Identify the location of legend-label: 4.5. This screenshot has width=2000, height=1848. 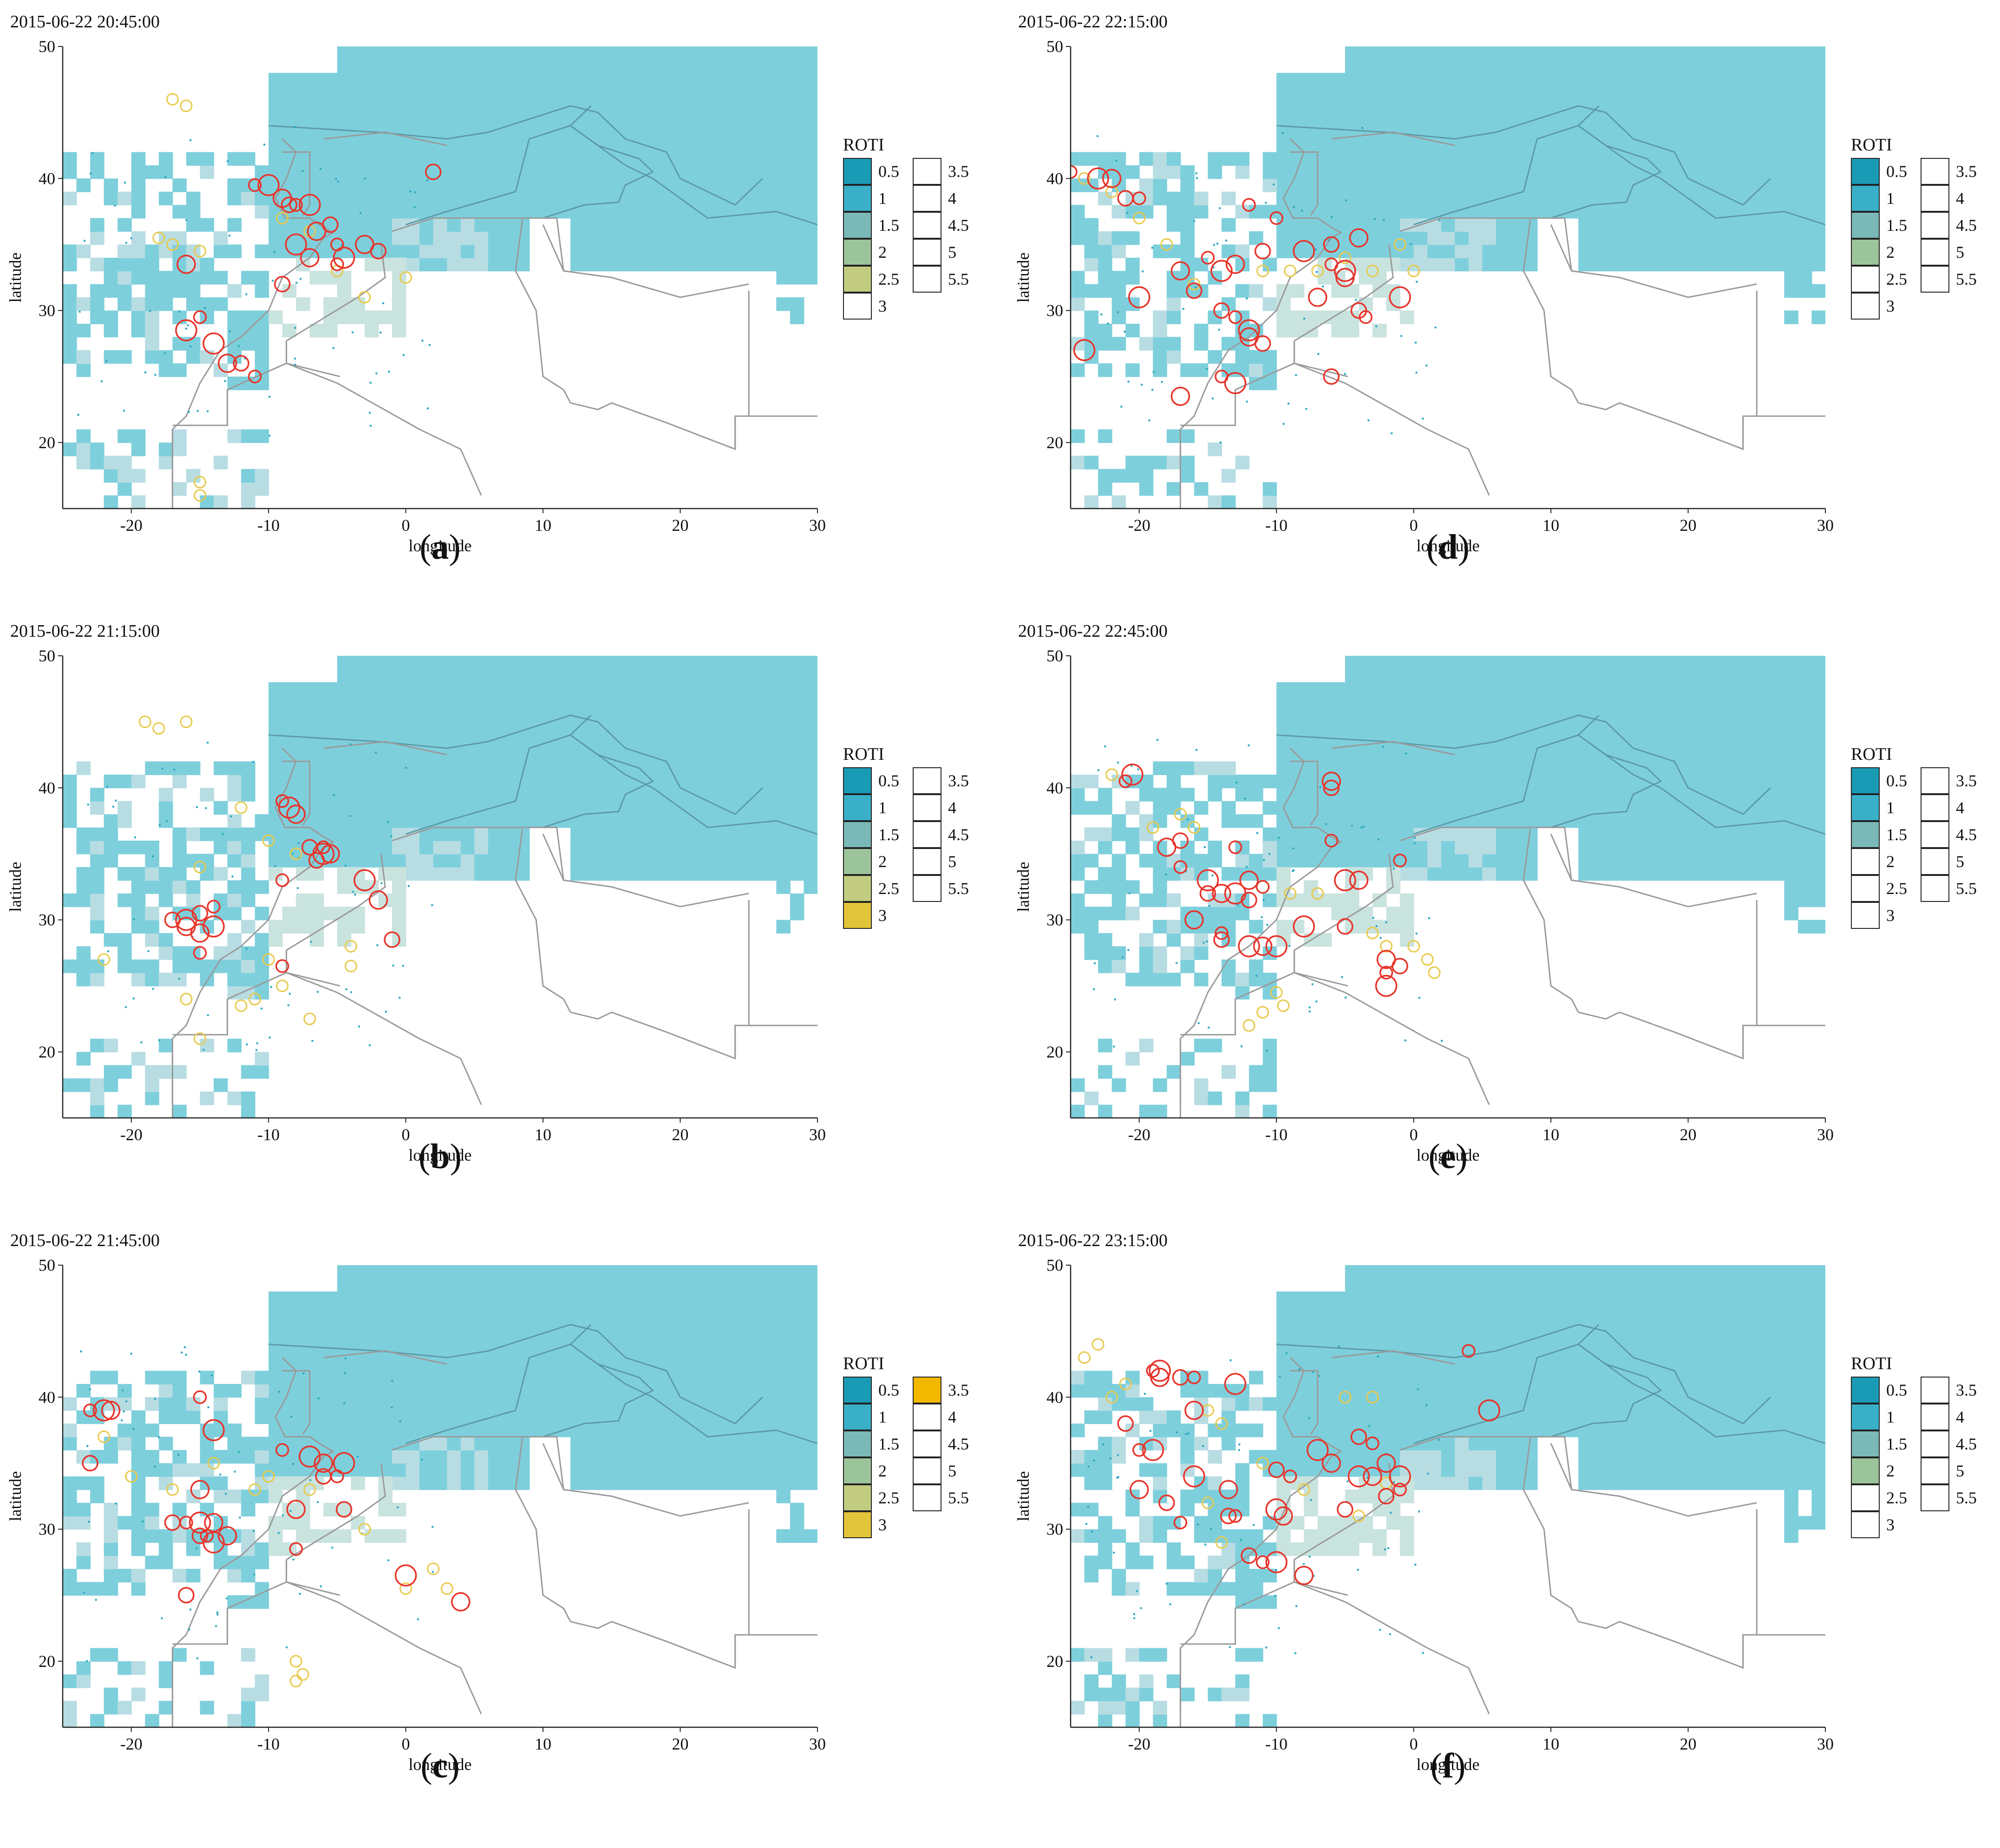
(958, 1444).